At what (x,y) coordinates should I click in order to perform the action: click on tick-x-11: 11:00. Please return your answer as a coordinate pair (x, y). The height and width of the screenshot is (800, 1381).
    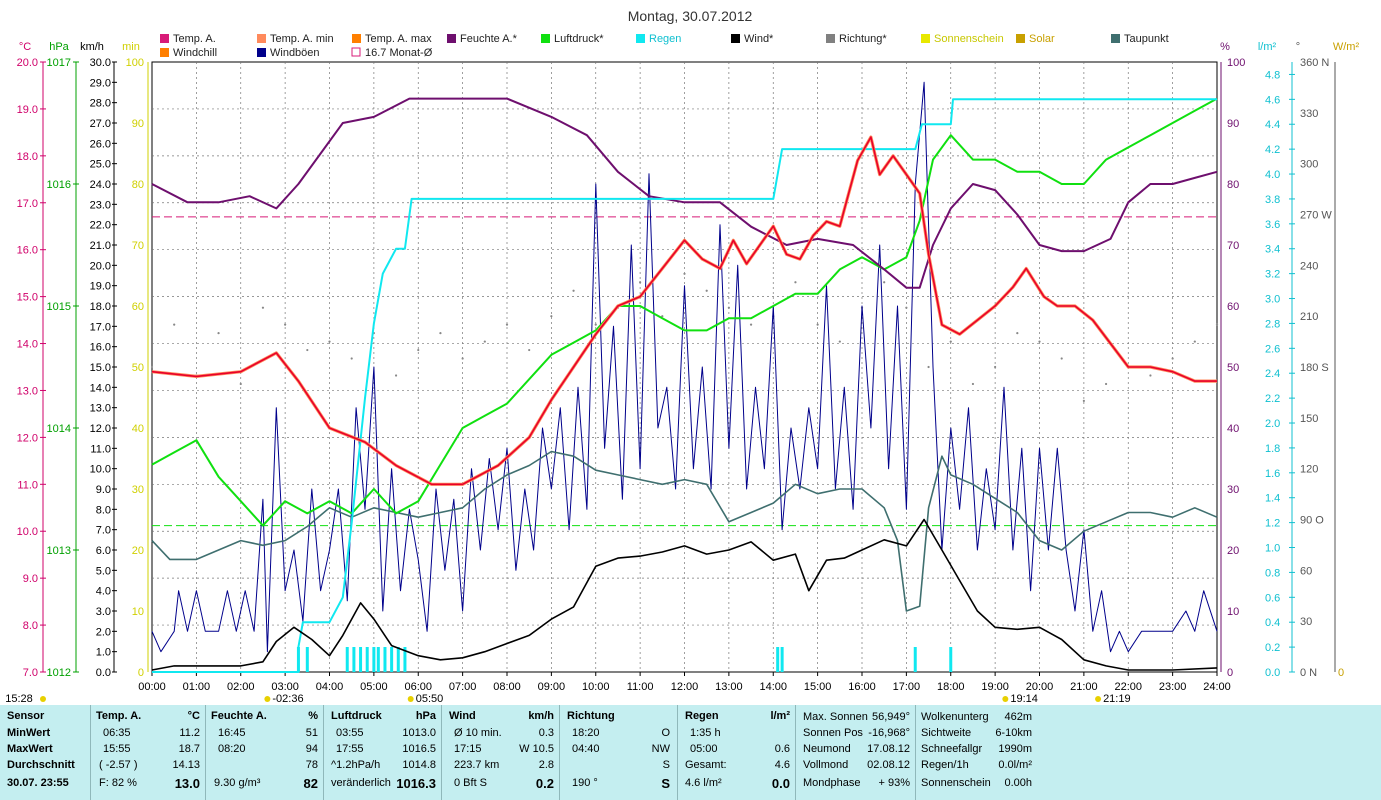
    Looking at the image, I should click on (640, 687).